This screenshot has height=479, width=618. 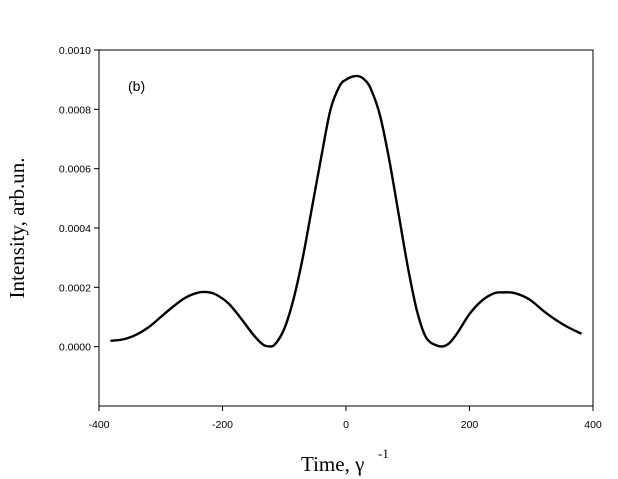 I want to click on x-axis: -400 -200 0 200 400, so click(x=345, y=418).